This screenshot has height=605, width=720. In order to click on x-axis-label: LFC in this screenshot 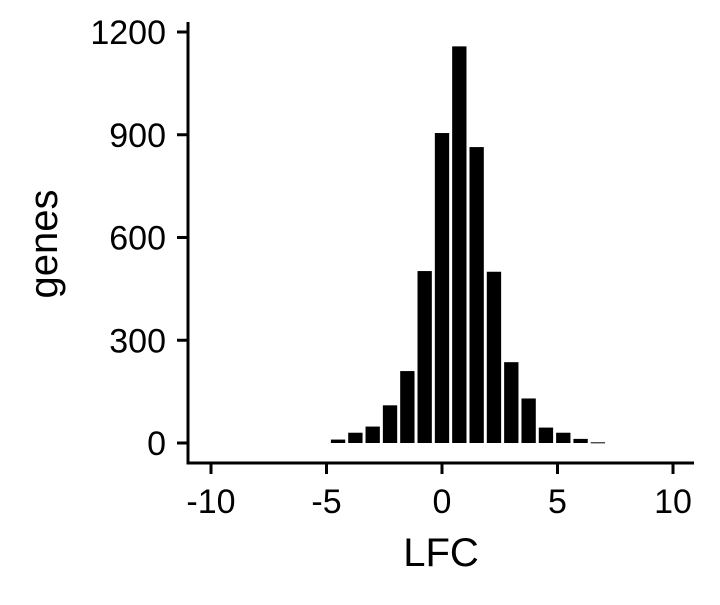, I will do `click(441, 553)`.